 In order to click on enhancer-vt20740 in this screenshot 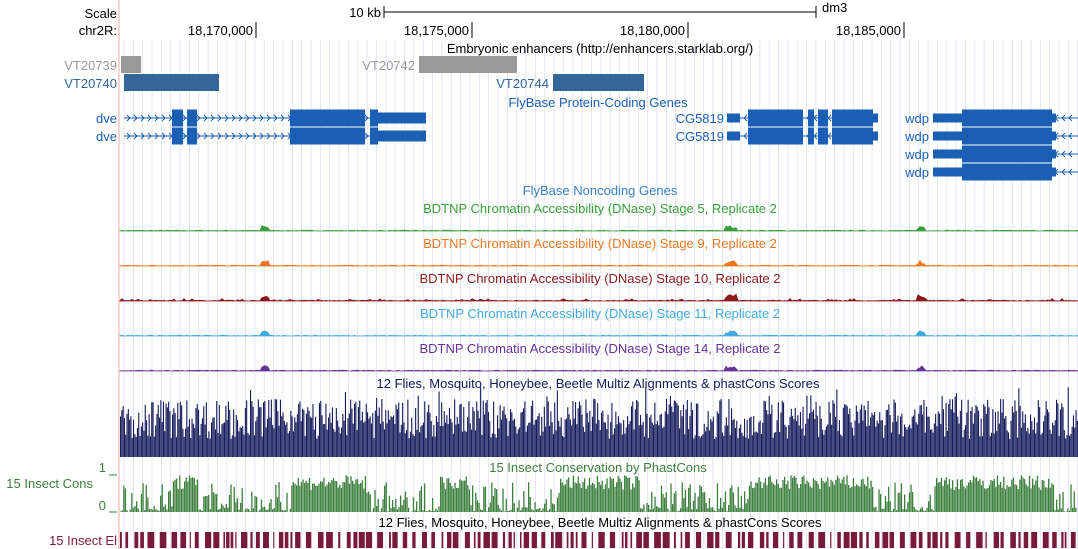, I will do `click(171, 82)`.